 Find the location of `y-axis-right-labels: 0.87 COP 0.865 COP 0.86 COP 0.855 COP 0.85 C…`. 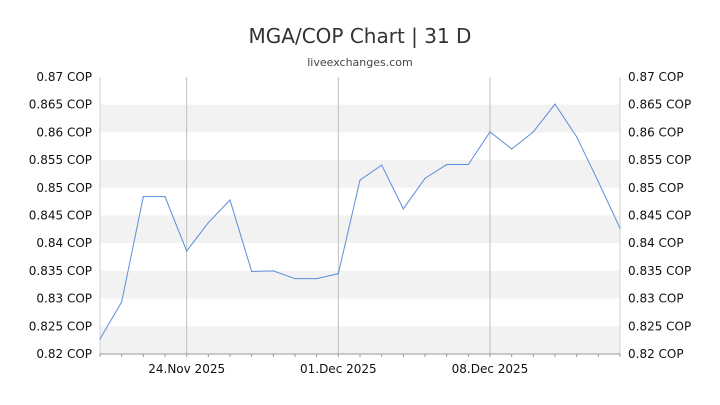

y-axis-right-labels: 0.87 COP 0.865 COP 0.86 COP 0.855 COP 0.85 C… is located at coordinates (659, 215).